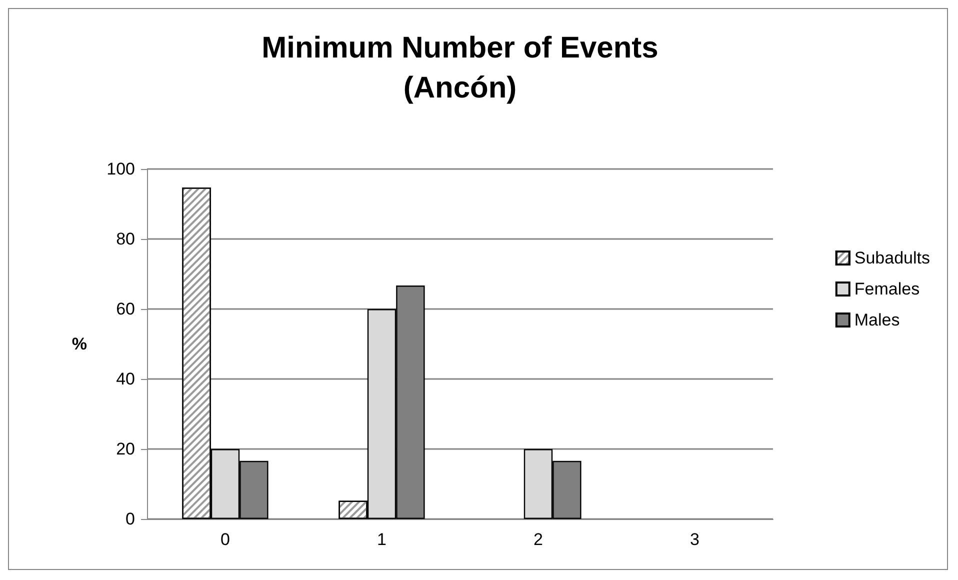 The image size is (958, 580). Describe the element at coordinates (892, 258) in the screenshot. I see `legend-label: Subadults` at that location.